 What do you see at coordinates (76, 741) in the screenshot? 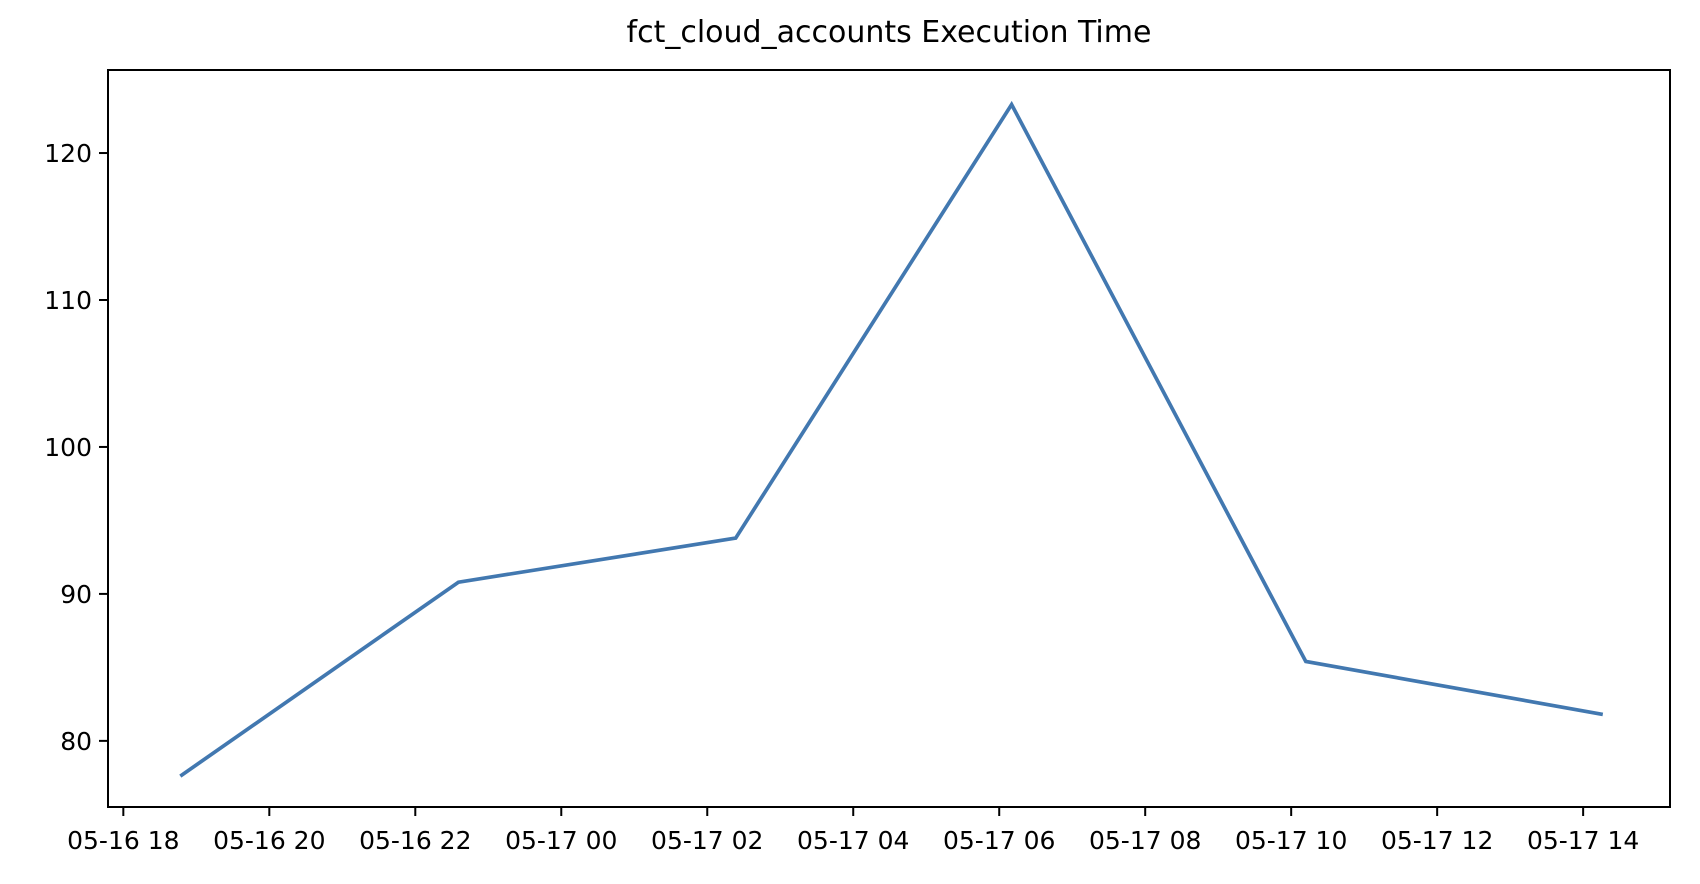
I see `y-tick-label: 80` at bounding box center [76, 741].